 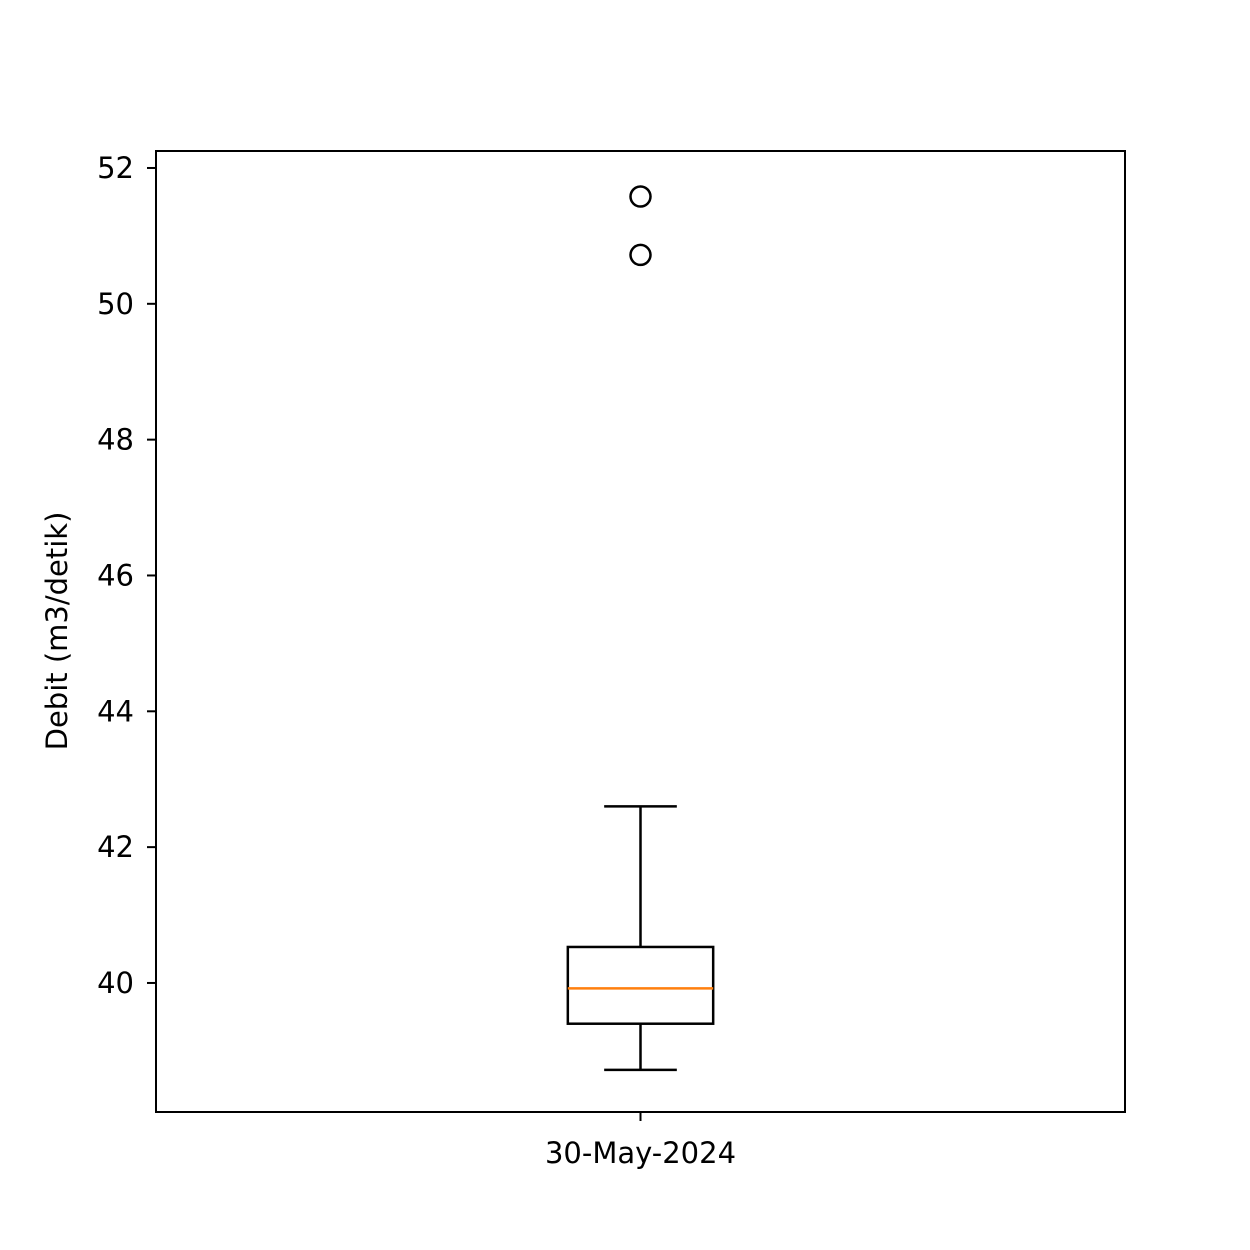 What do you see at coordinates (115, 847) in the screenshot?
I see `y-tick-label: 42` at bounding box center [115, 847].